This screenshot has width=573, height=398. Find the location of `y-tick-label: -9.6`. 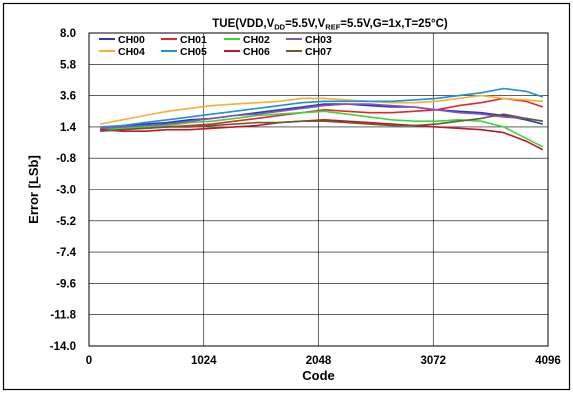

y-tick-label: -9.6 is located at coordinates (66, 284).